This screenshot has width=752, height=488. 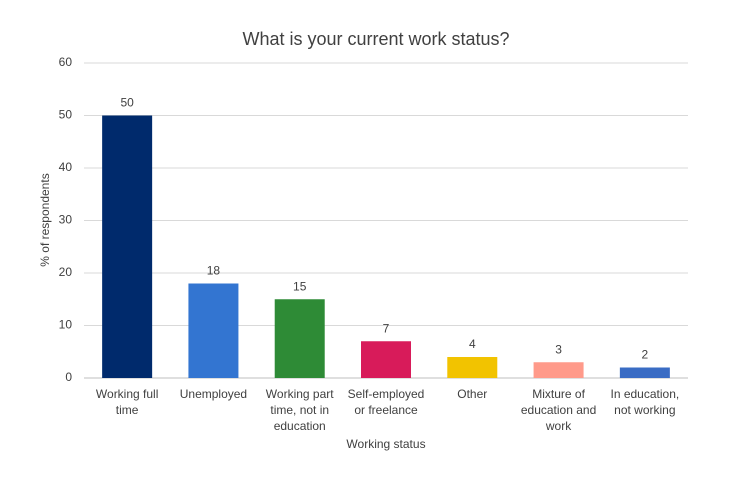 I want to click on y-tick-label: 60, so click(x=66, y=62).